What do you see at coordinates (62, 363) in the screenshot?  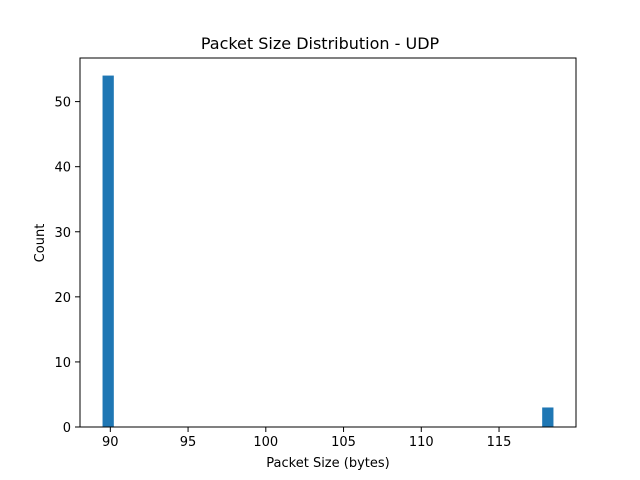 I see `y-tick-label: 10` at bounding box center [62, 363].